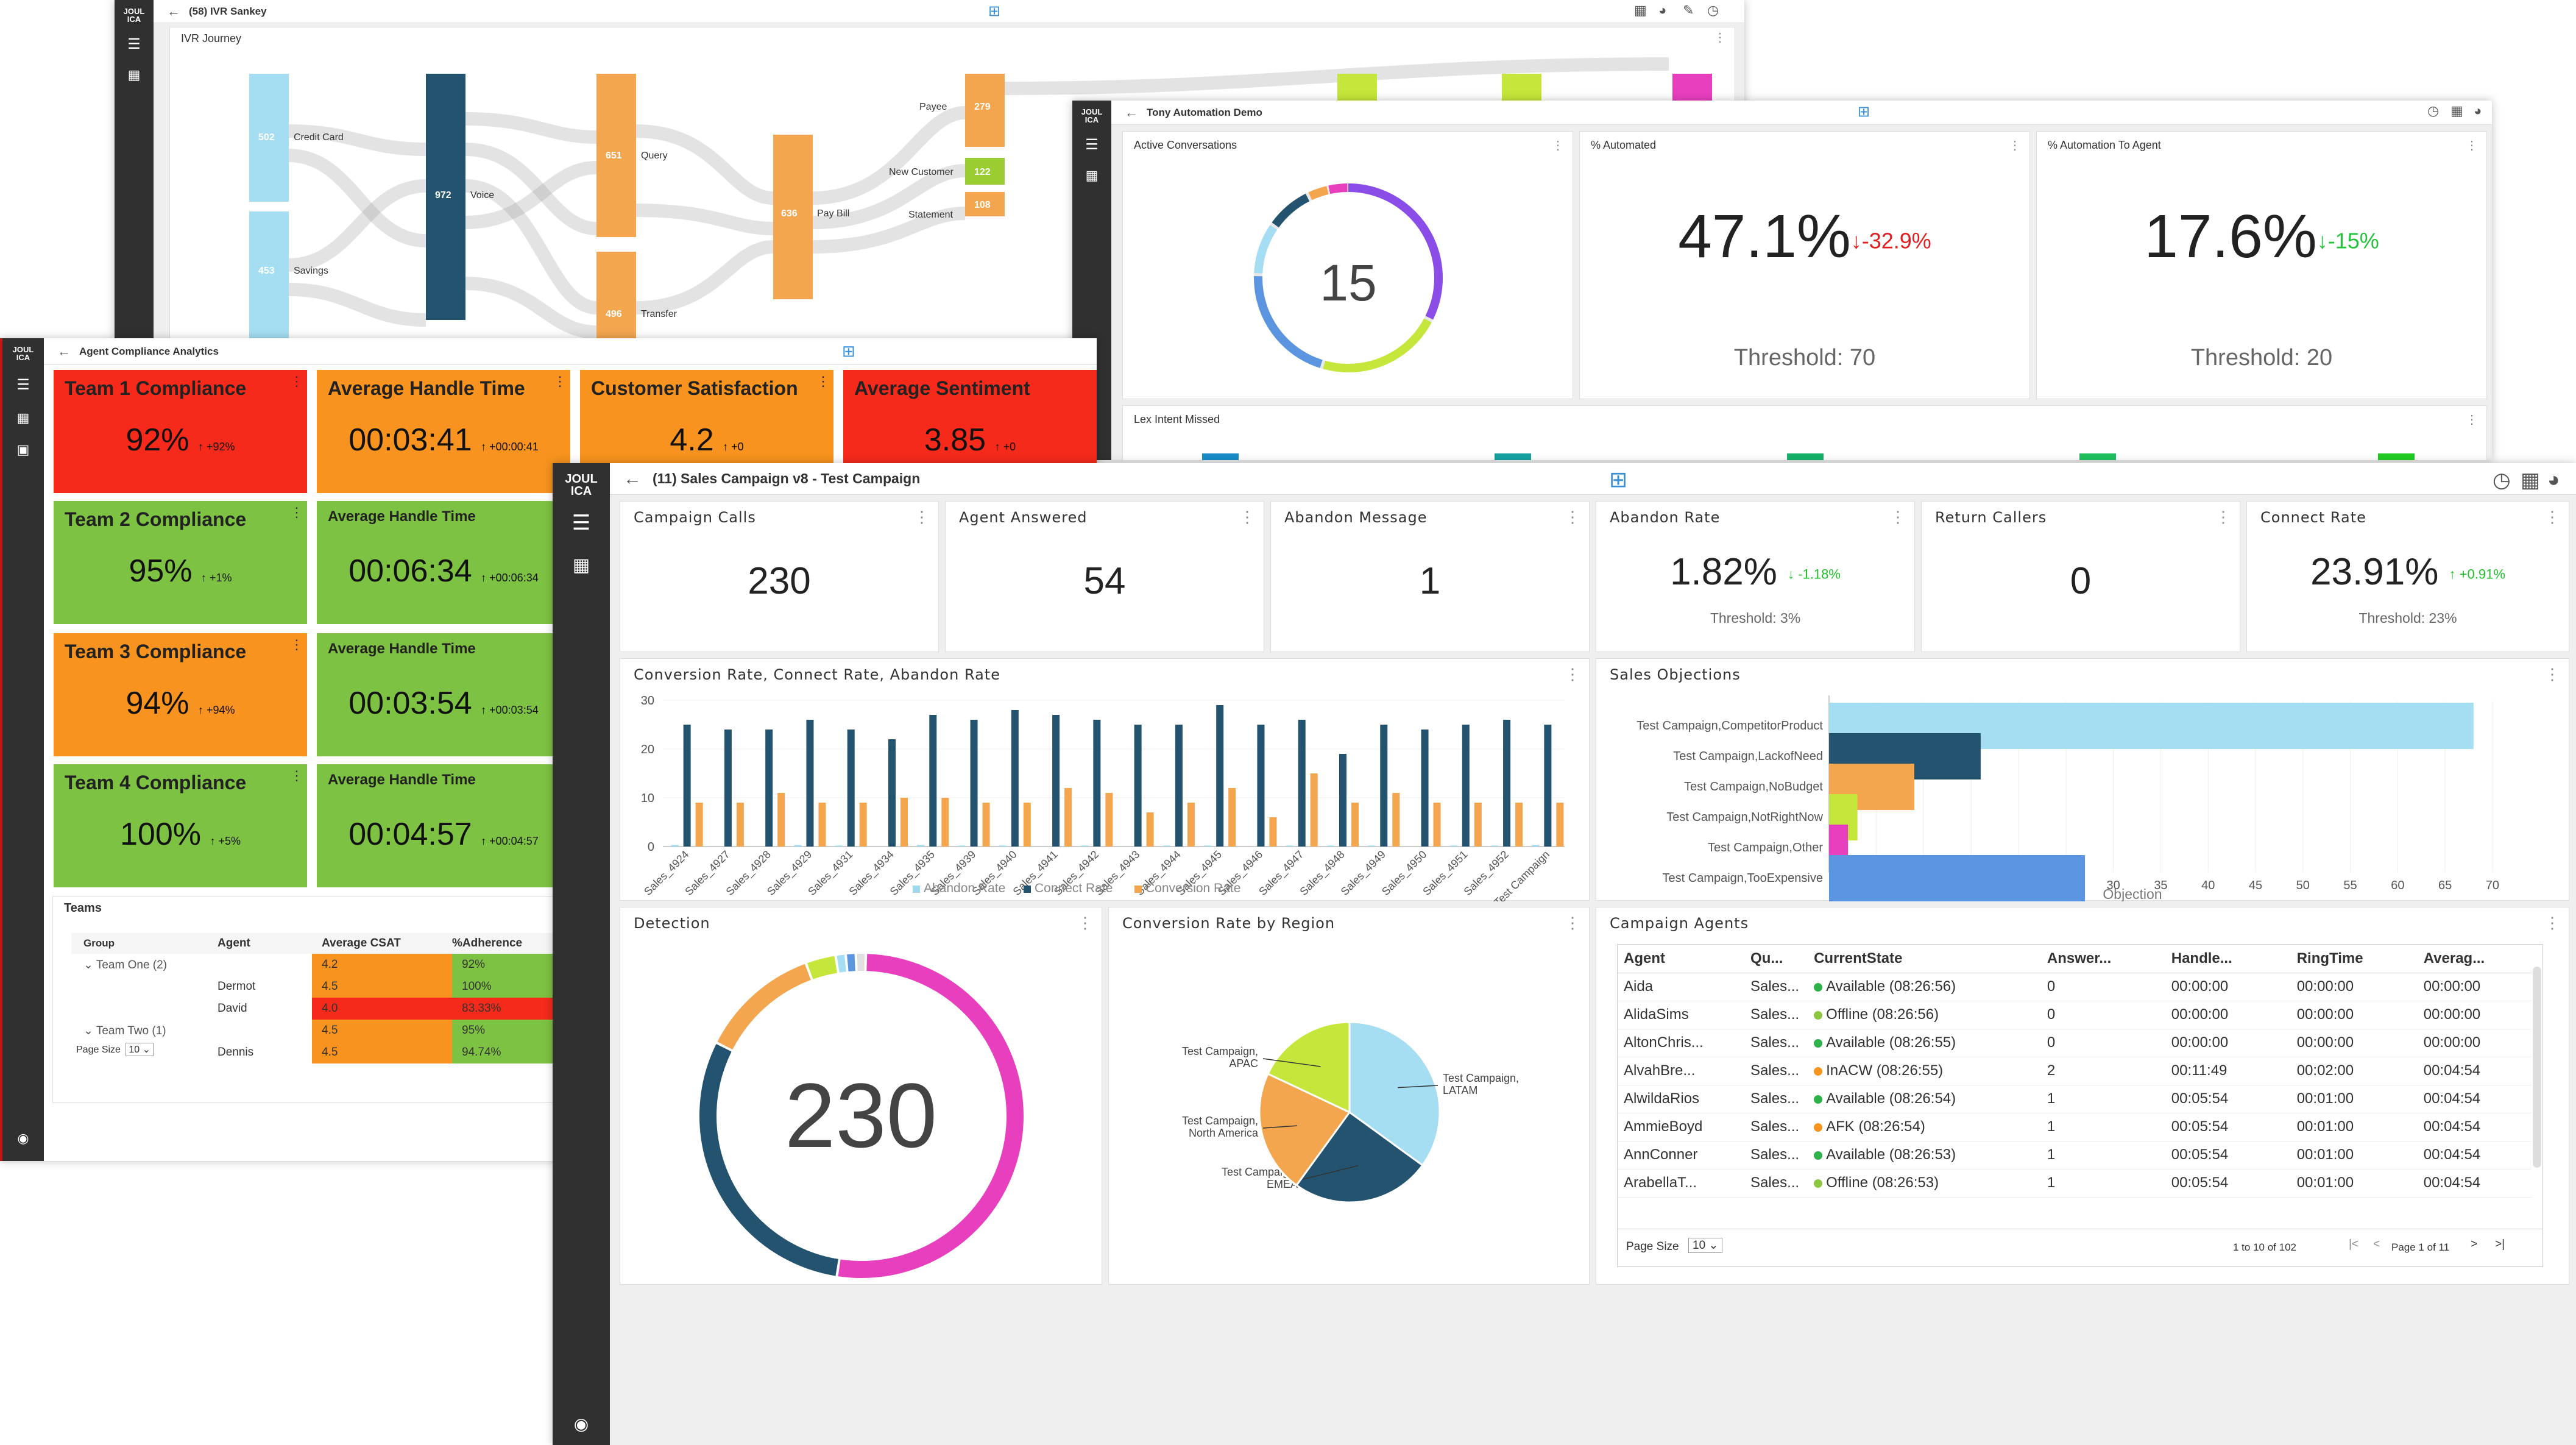 Image resolution: width=2576 pixels, height=1445 pixels. I want to click on donut-segment, so click(861, 1116).